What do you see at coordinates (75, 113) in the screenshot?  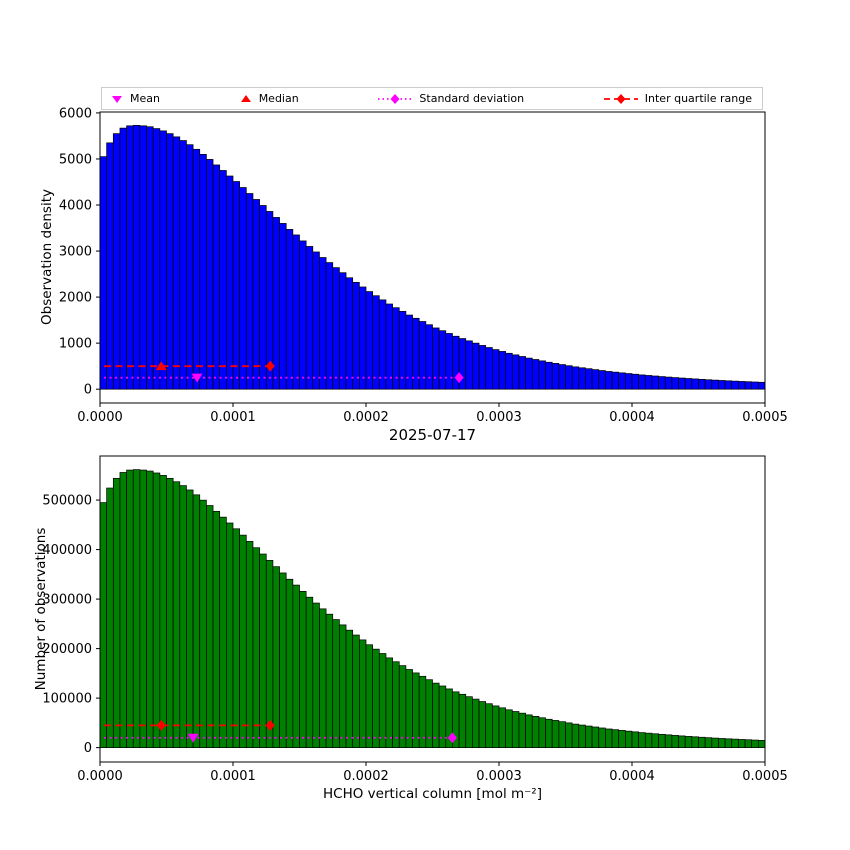 I see `y-tick-label: 6000` at bounding box center [75, 113].